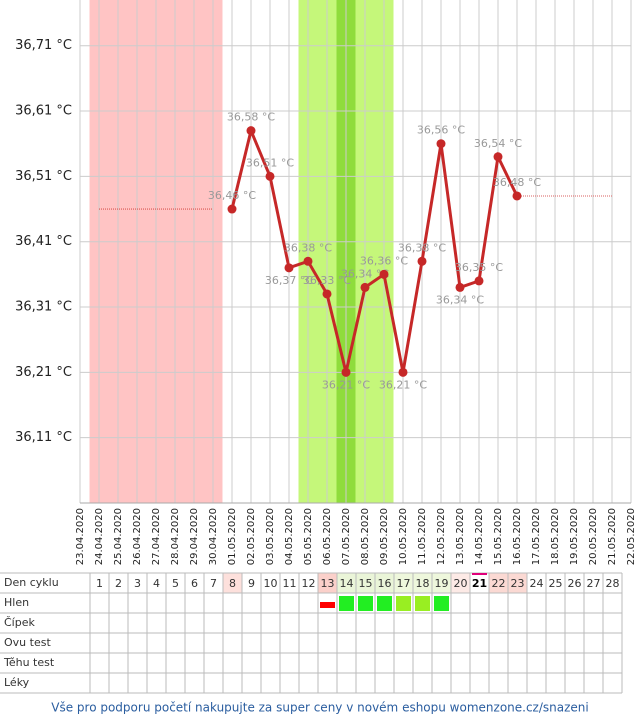 The height and width of the screenshot is (720, 640). Describe the element at coordinates (384, 536) in the screenshot. I see `x-tick-label: 09.05.2020` at that location.